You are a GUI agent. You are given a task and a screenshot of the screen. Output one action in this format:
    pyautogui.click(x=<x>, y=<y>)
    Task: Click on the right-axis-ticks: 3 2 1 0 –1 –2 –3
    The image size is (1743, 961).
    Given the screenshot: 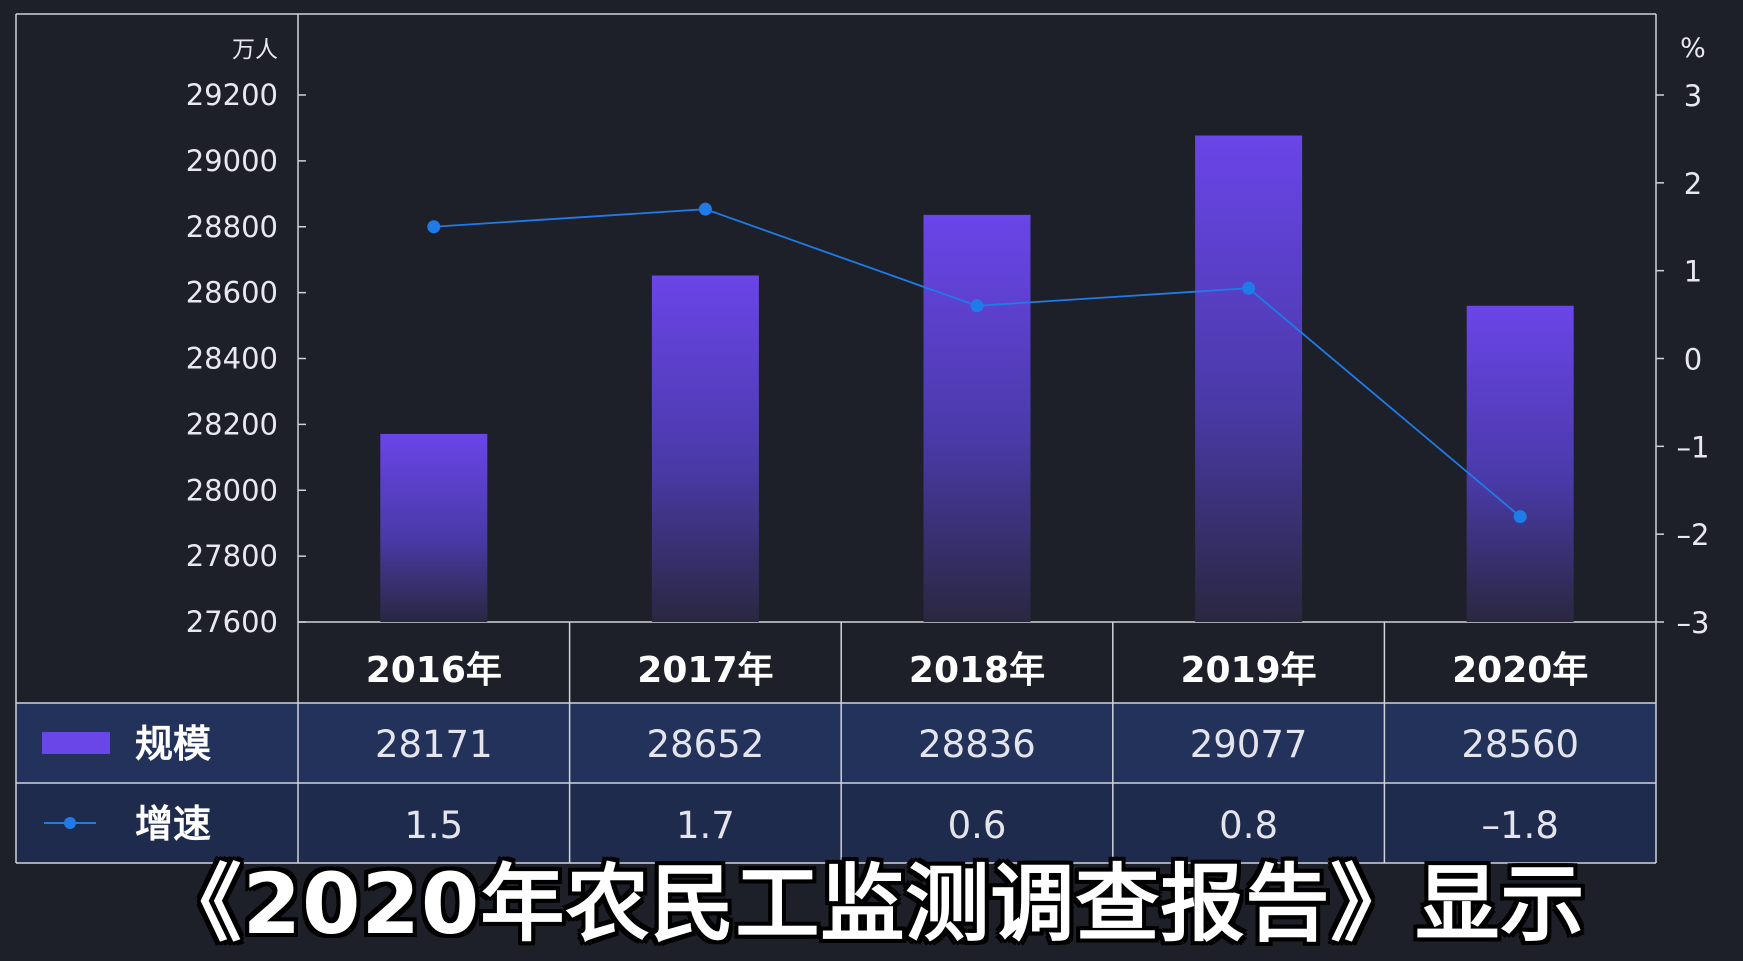 What is the action you would take?
    pyautogui.click(x=1693, y=359)
    